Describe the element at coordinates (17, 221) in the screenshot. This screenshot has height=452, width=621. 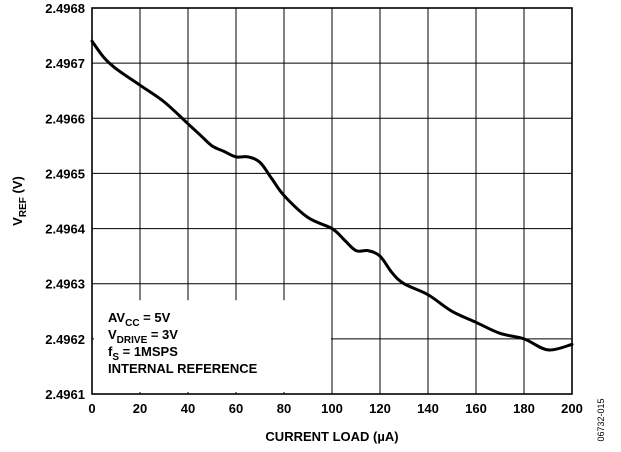
I see `y-axis-title-main: V` at that location.